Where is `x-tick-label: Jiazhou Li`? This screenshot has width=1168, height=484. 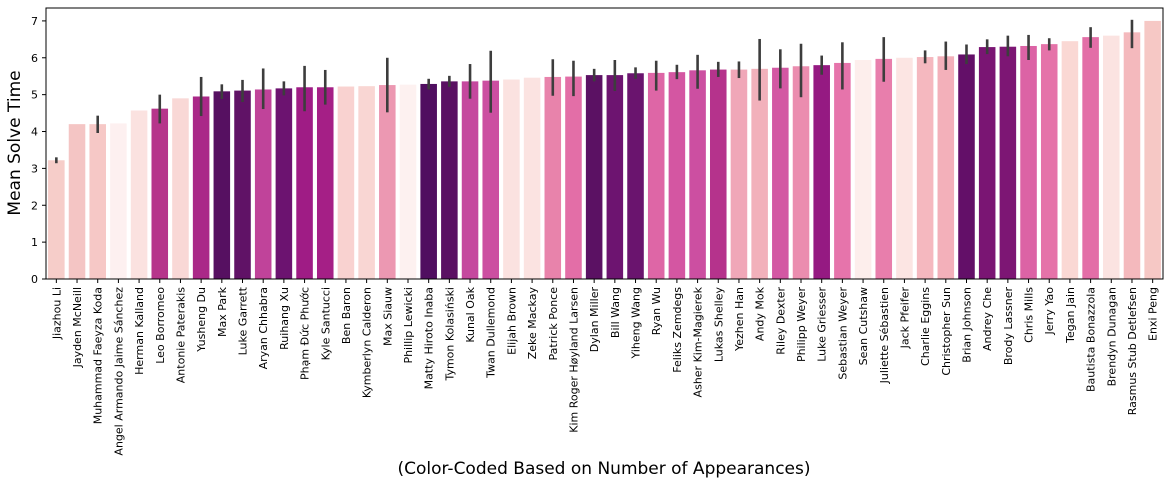 x-tick-label: Jiazhou Li is located at coordinates (56, 313).